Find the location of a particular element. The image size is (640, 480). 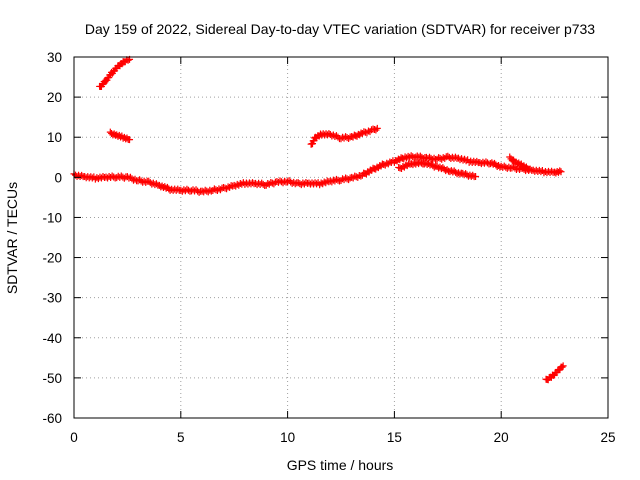

y-tick-label: -50 is located at coordinates (52, 378).